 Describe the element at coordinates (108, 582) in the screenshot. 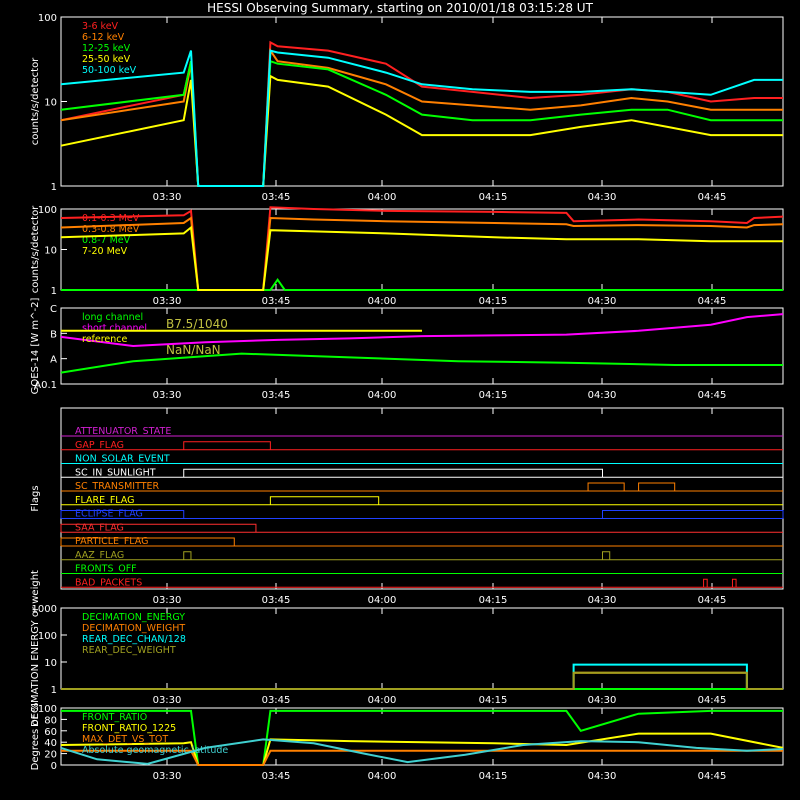

I see `flag-label: BAD_PACKETS` at that location.